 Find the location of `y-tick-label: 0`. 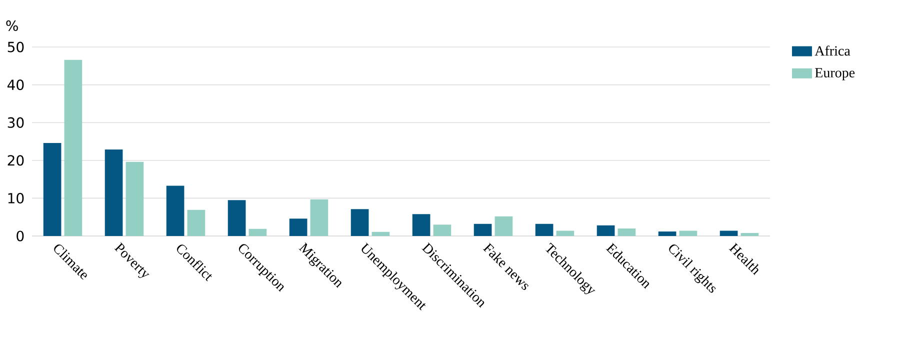

y-tick-label: 0 is located at coordinates (20, 236).